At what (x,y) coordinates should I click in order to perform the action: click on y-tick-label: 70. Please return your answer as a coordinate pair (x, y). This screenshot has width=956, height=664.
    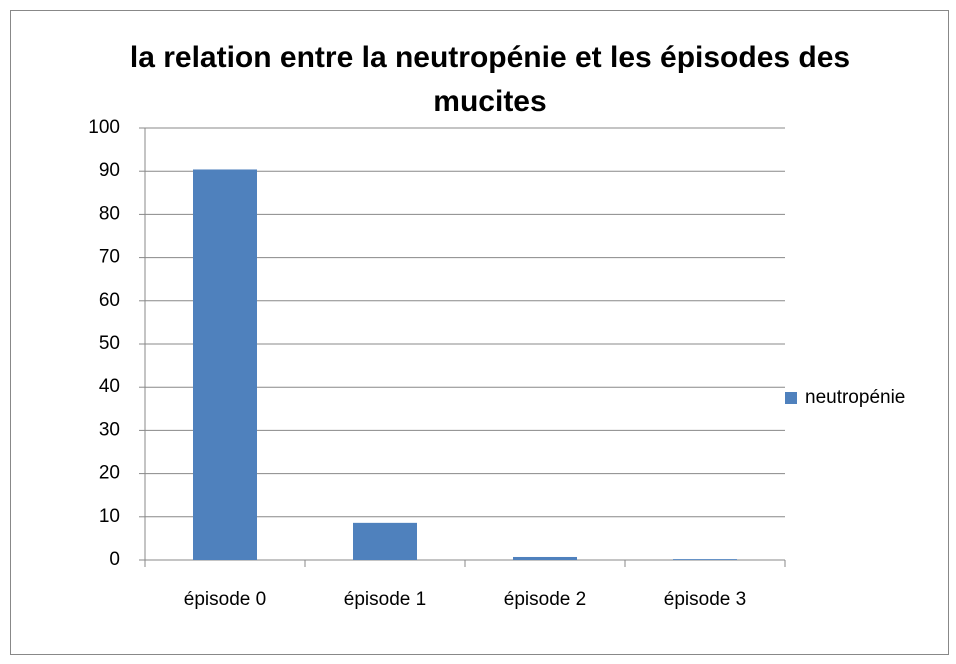
    Looking at the image, I should click on (109, 257).